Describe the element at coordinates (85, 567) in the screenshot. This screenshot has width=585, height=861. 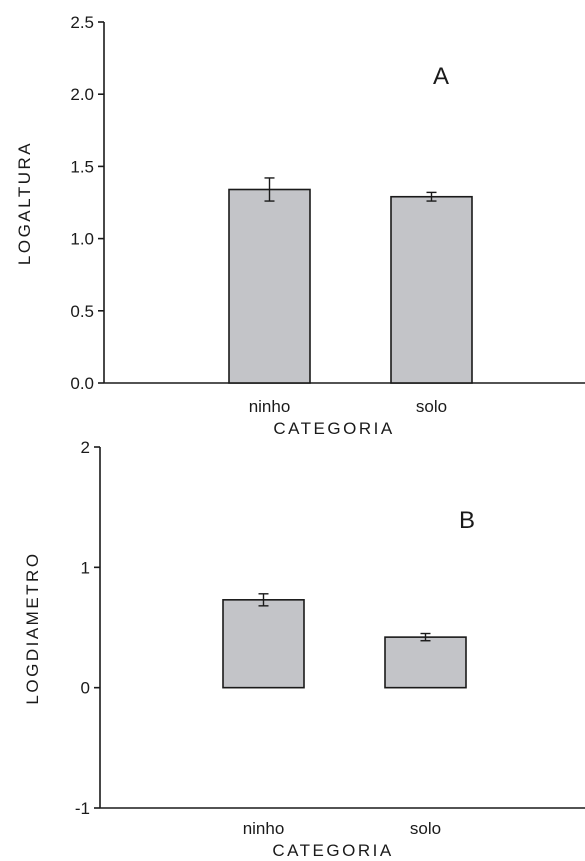
I see `y-tick-label: 1` at that location.